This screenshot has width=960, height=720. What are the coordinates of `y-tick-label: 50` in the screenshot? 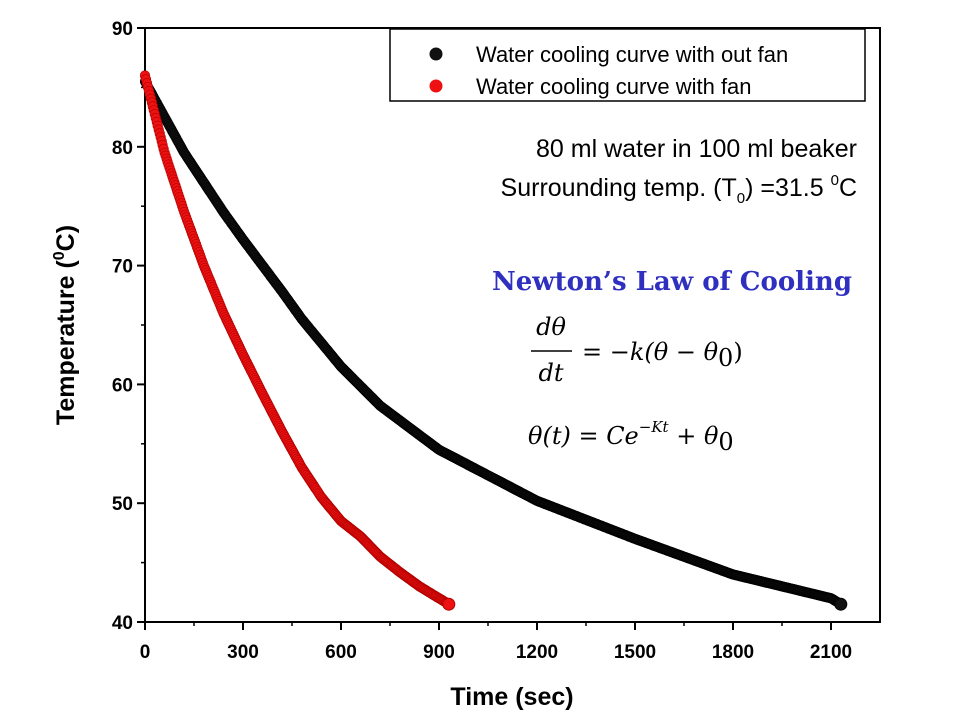 It's located at (122, 504).